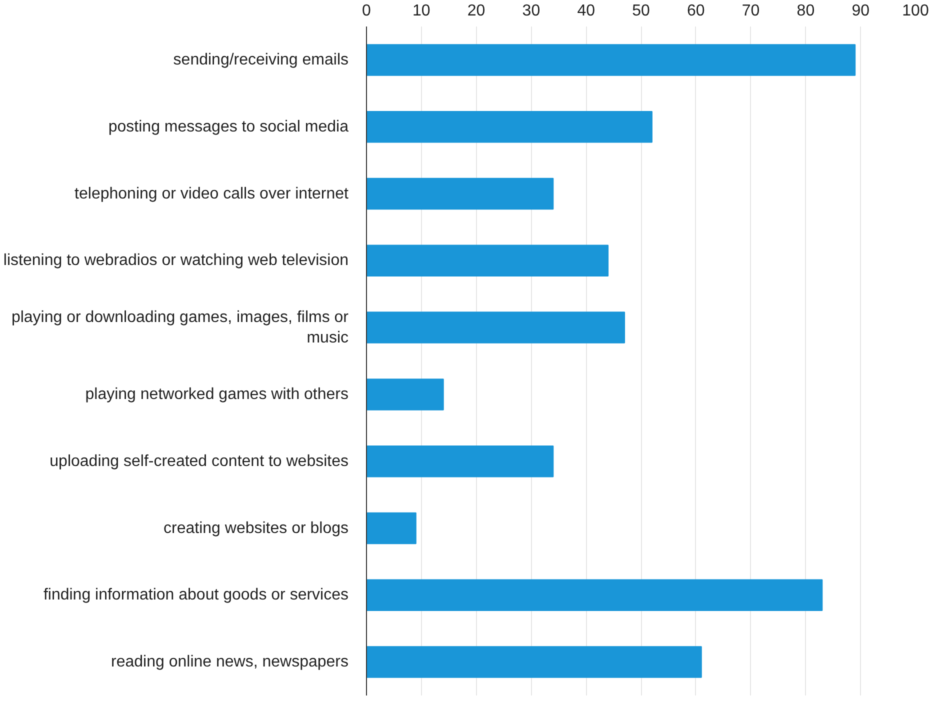 The image size is (934, 706). What do you see at coordinates (180, 327) in the screenshot?
I see `y-tick-label: playing or downloading games, images, films or music` at bounding box center [180, 327].